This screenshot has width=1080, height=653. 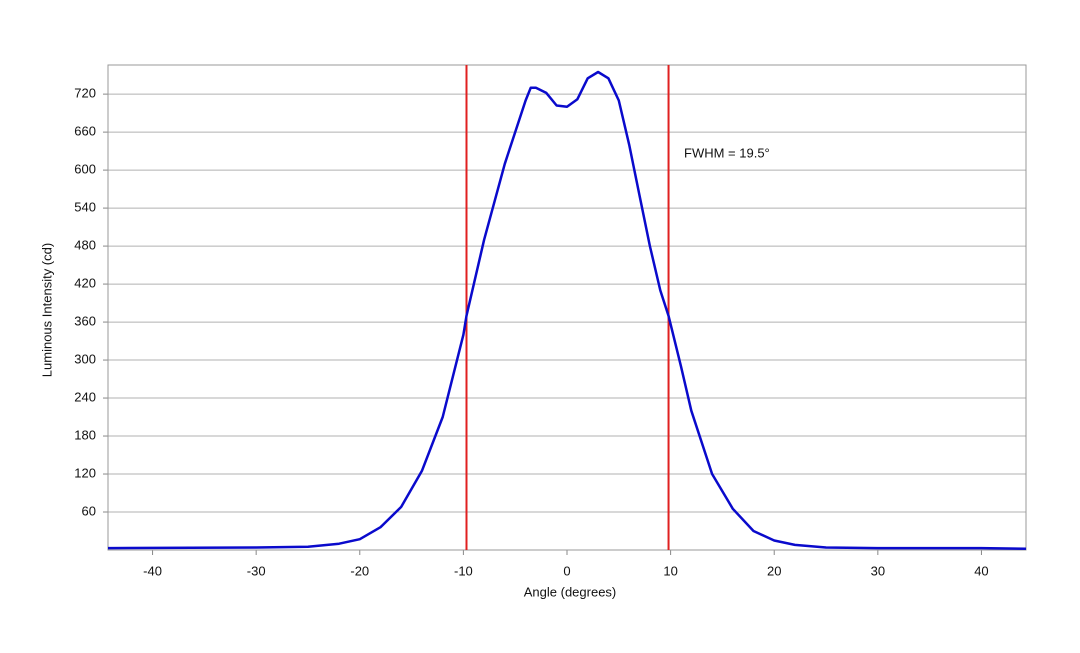 I want to click on y-tick-label: 660, so click(x=85, y=131).